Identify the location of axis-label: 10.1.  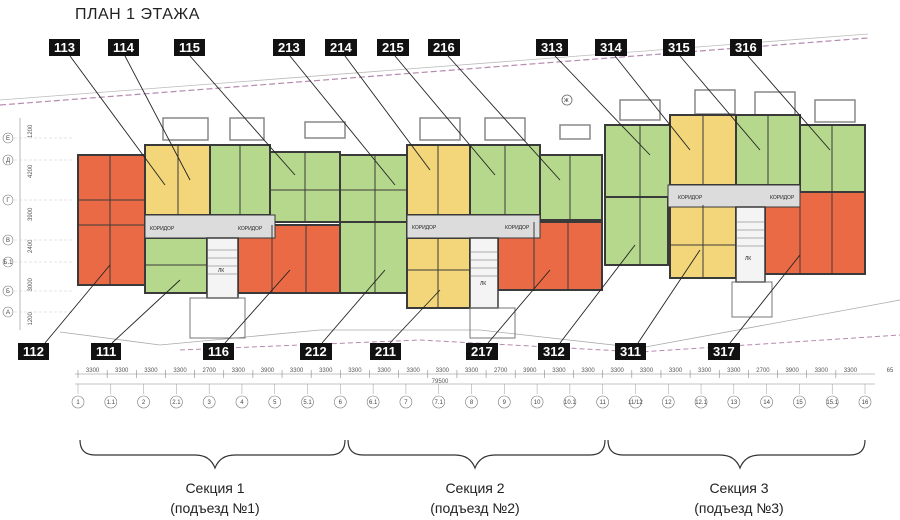
(570, 403).